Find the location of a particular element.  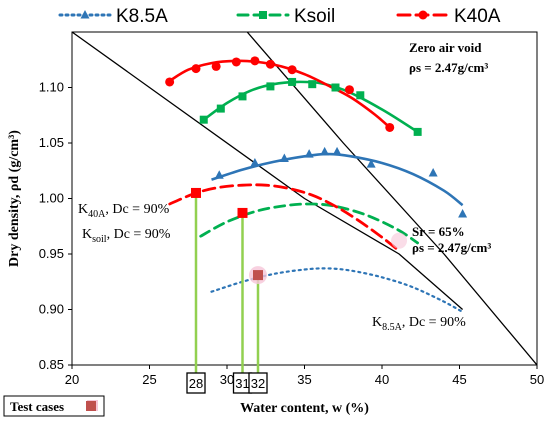

y-axis-title: Dry density, ρd (g/cm³) is located at coordinates (14, 198).